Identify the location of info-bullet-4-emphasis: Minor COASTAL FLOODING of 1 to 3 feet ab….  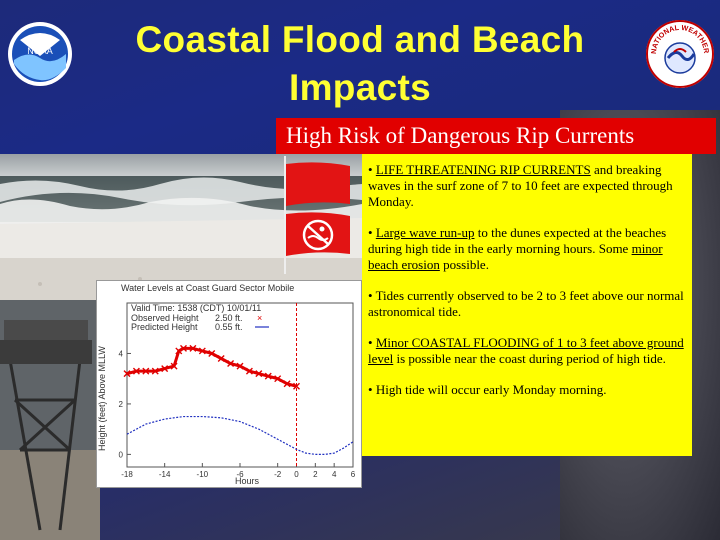
(526, 350).